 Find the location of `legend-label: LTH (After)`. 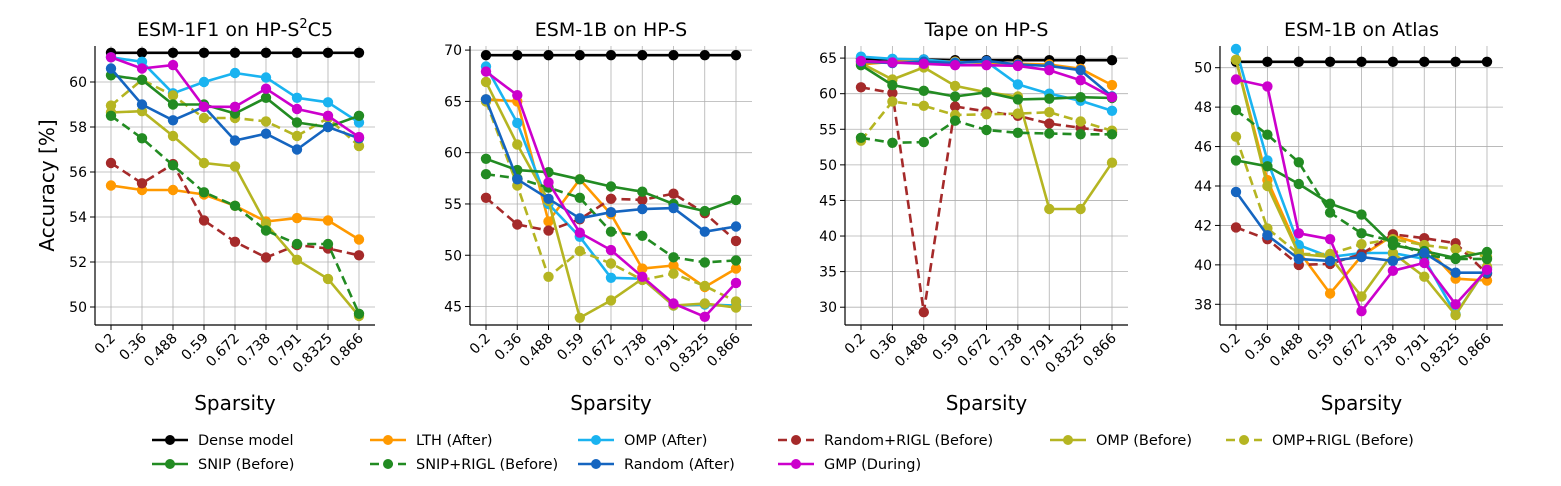

legend-label: LTH (After) is located at coordinates (454, 441).